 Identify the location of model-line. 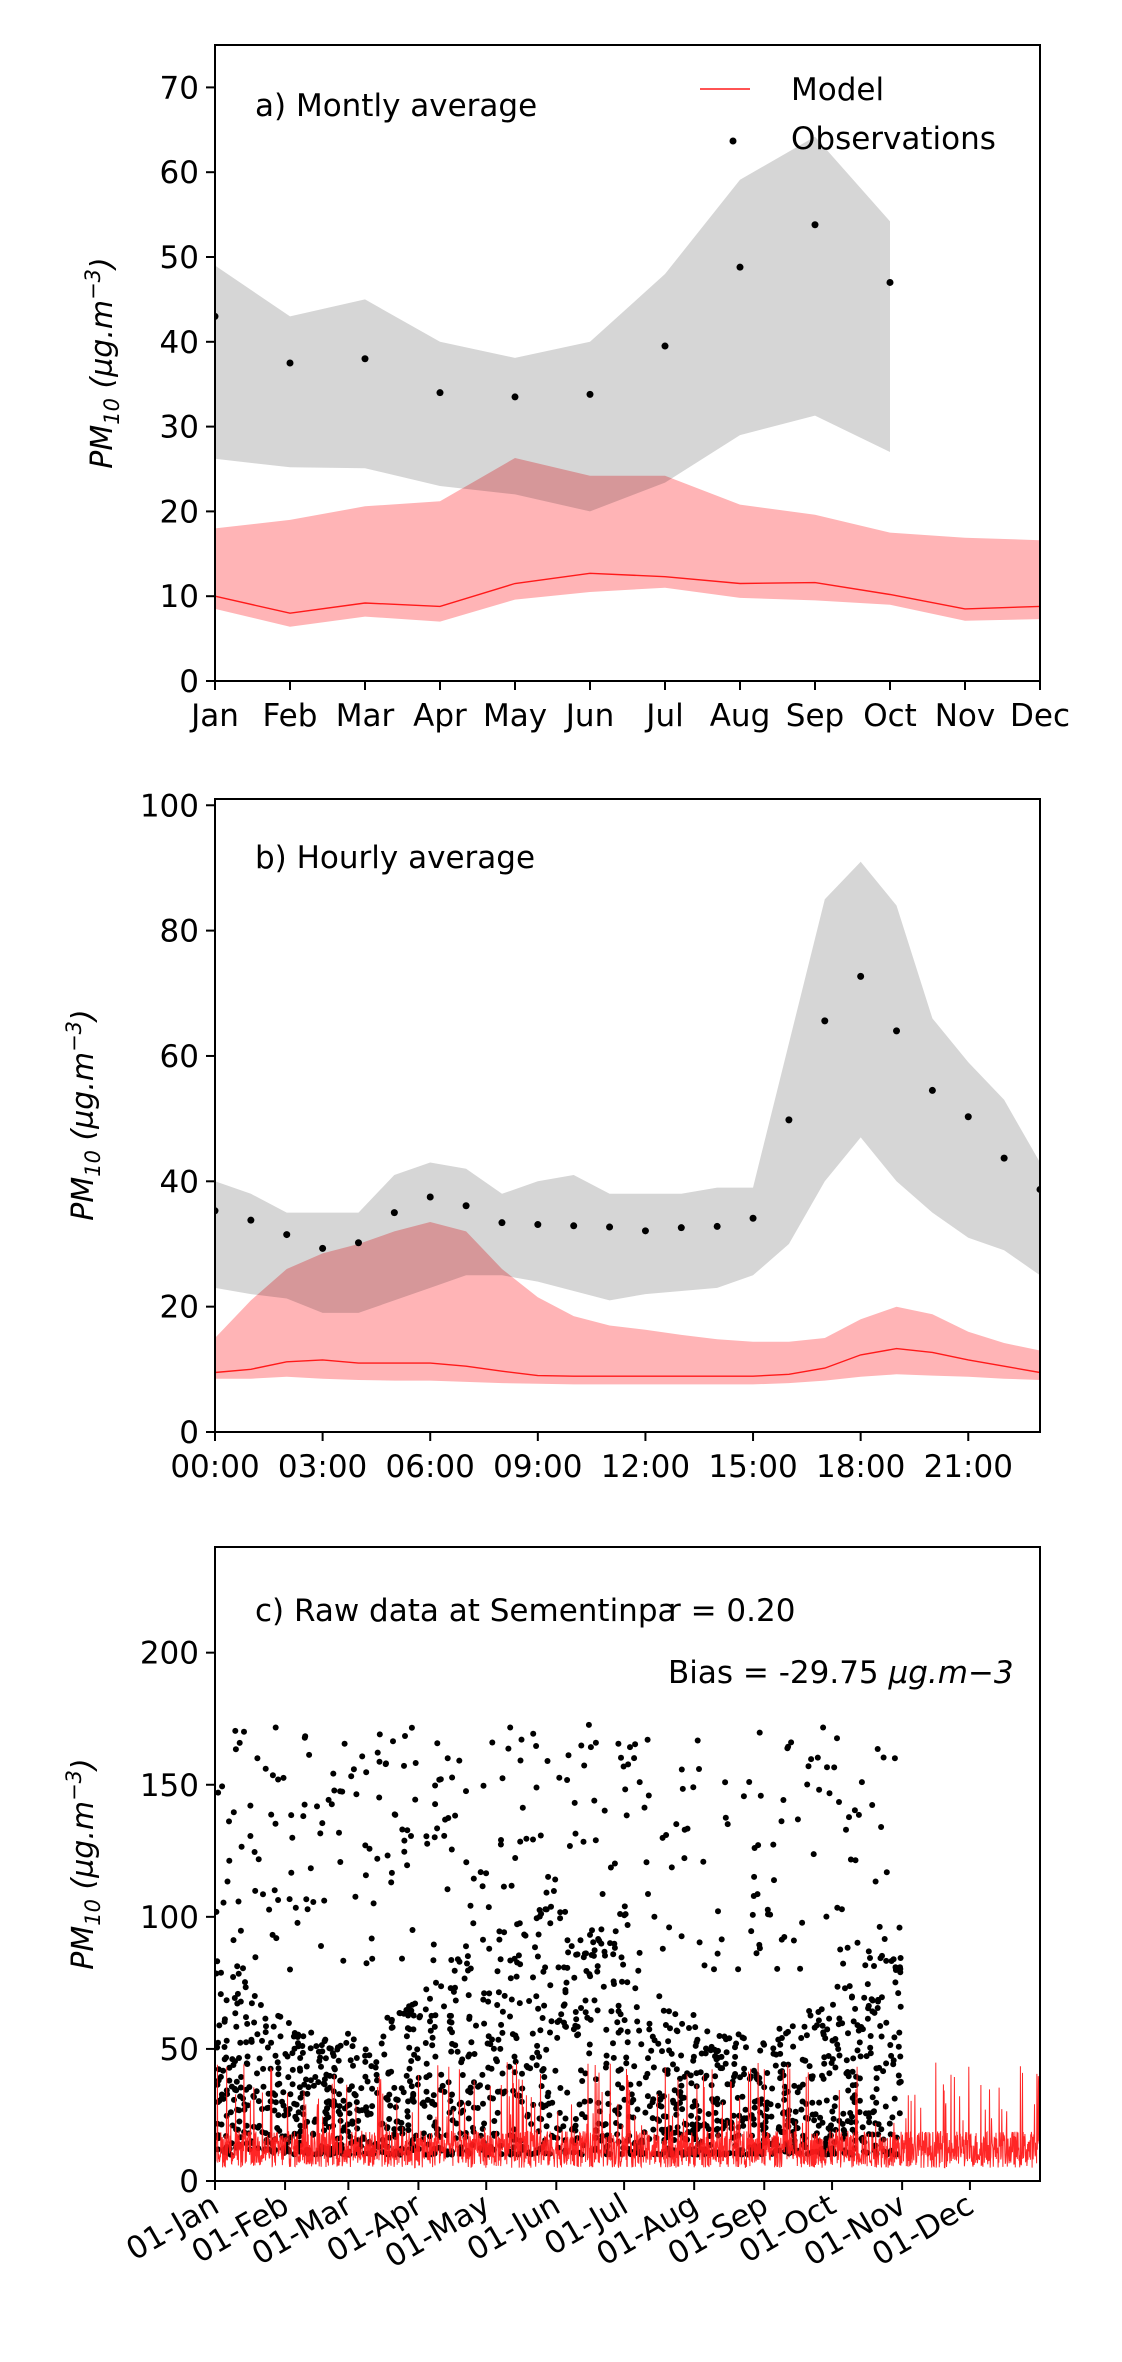
(627, 593).